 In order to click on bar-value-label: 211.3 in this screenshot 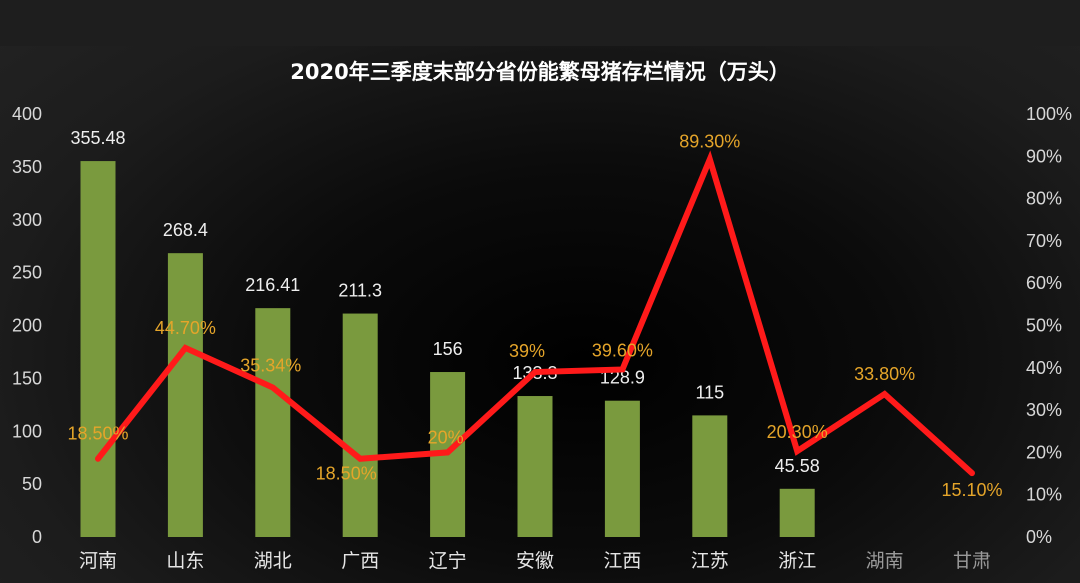, I will do `click(360, 291)`.